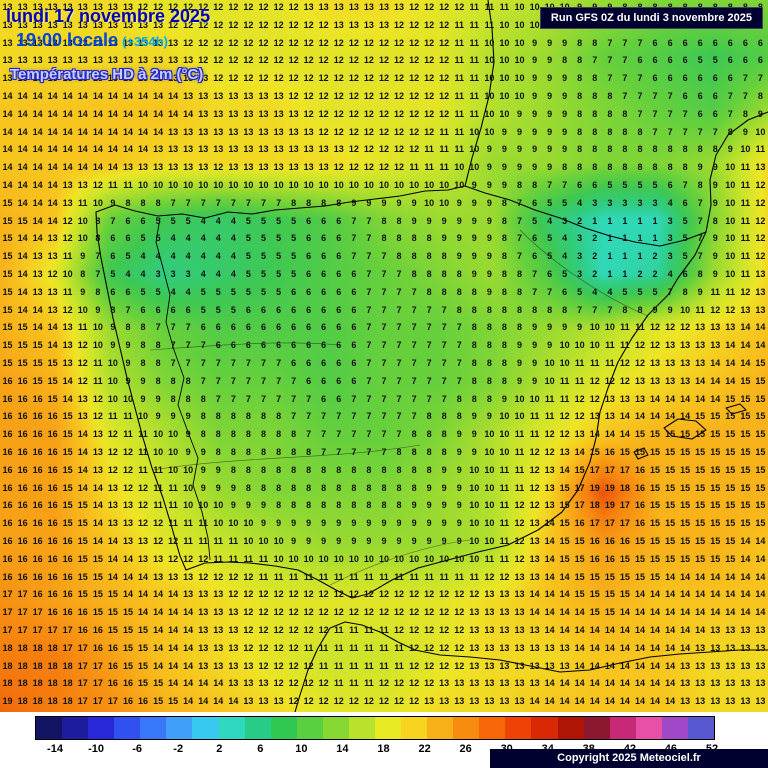 This screenshot has height=768, width=768. Describe the element at coordinates (625, 256) in the screenshot. I see `temp-value: 1` at that location.